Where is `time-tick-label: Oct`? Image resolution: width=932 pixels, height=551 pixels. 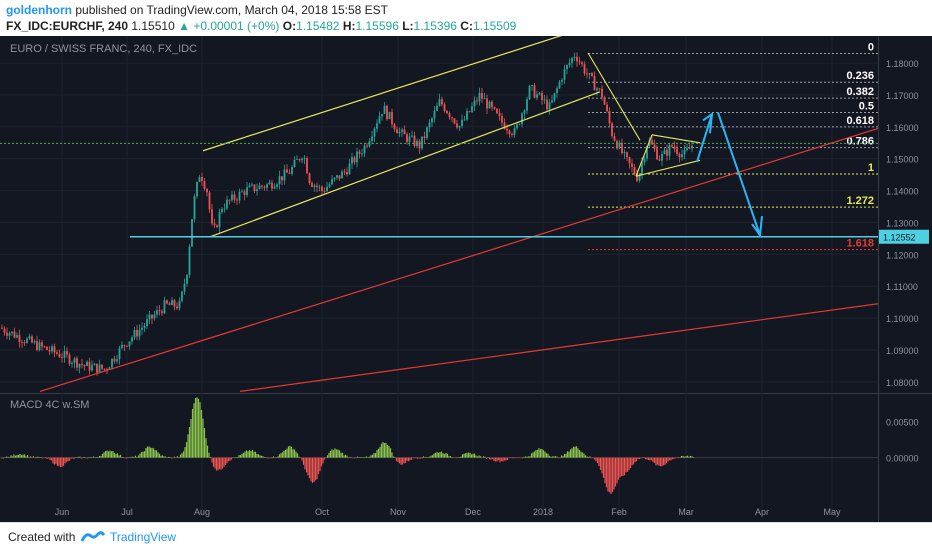 time-tick-label: Oct is located at coordinates (322, 512).